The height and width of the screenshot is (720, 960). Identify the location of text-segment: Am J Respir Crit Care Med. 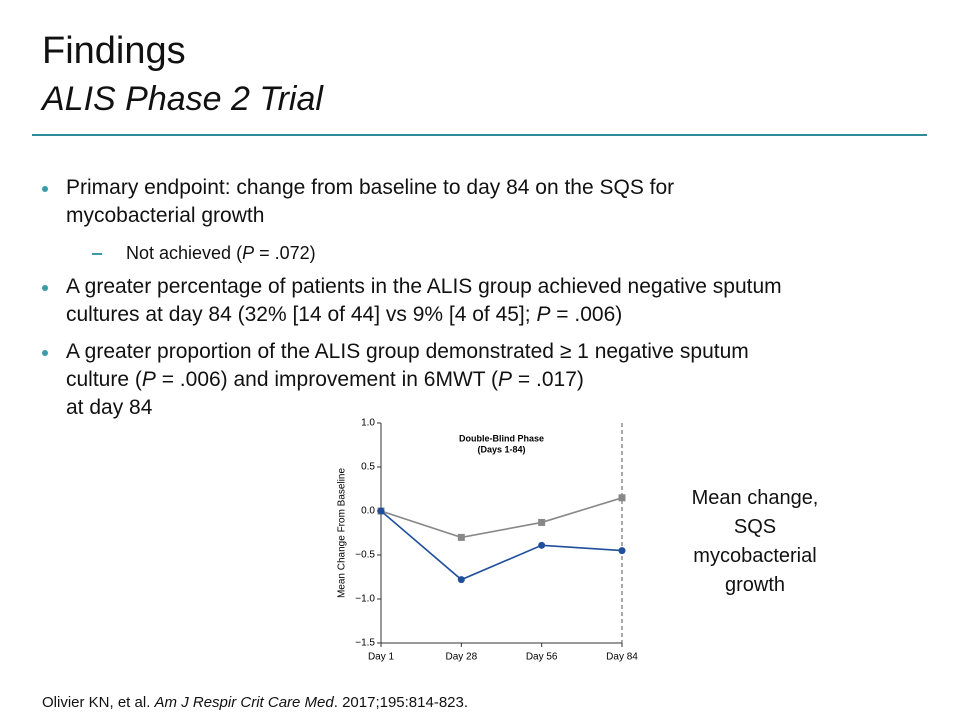
(244, 702).